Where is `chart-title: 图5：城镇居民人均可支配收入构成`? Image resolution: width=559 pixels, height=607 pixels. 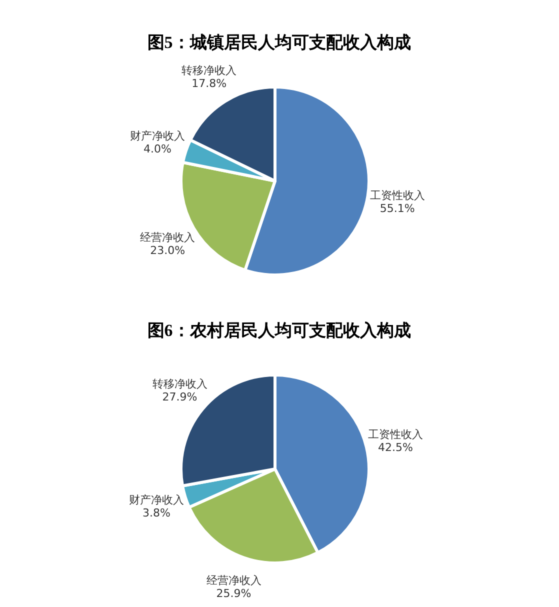
chart-title: 图5：城镇居民人均可支配收入构成 is located at coordinates (279, 42).